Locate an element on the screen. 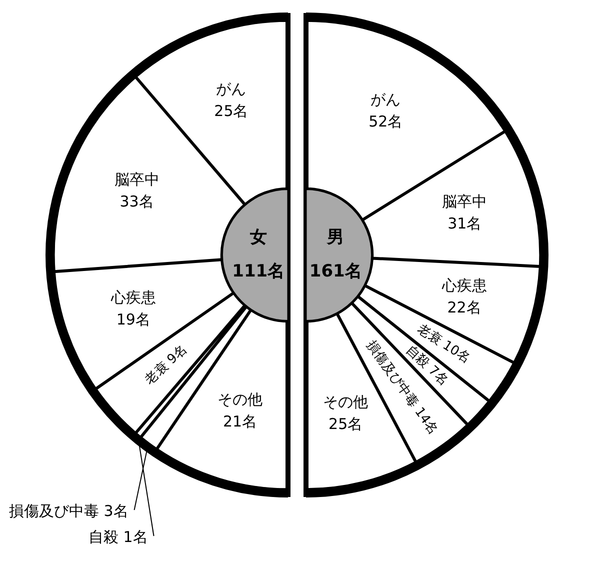 The height and width of the screenshot is (577, 595). text: 女 is located at coordinates (257, 237).